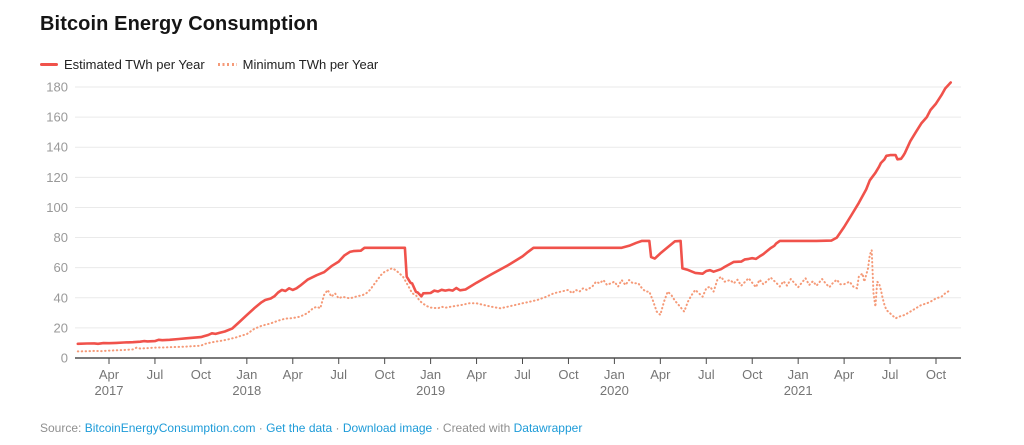 This screenshot has width=1024, height=445. I want to click on download-image-link: Download image, so click(387, 428).